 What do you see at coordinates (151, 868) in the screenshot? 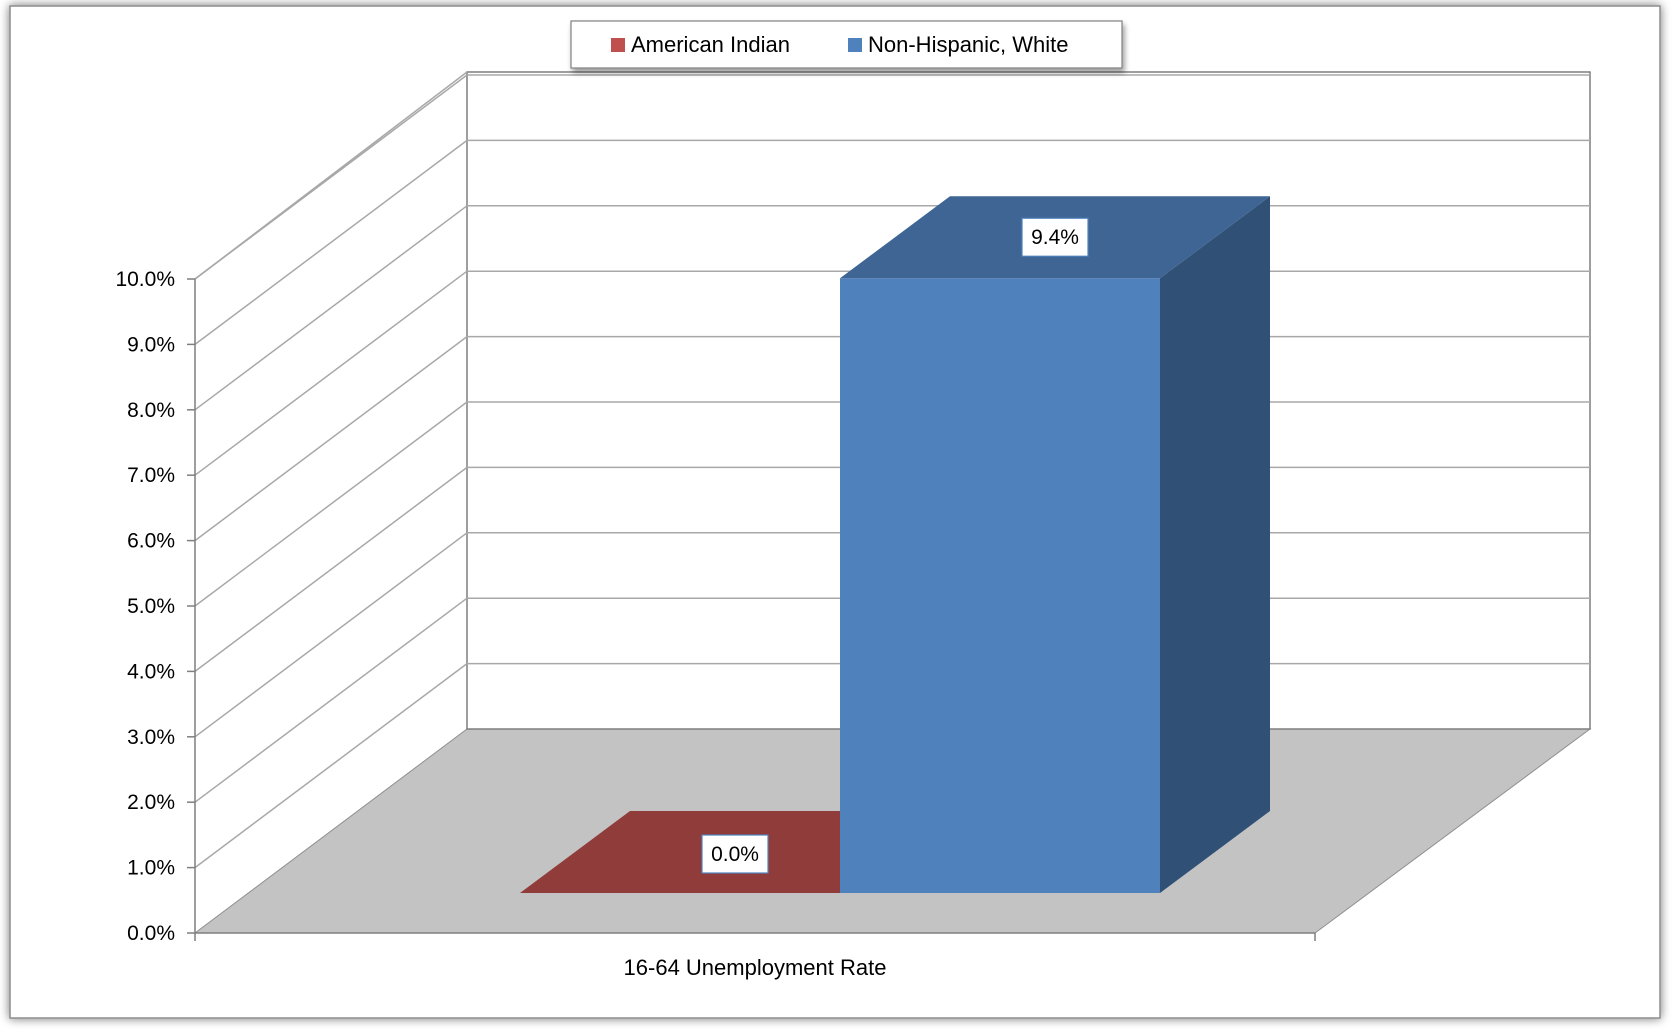
I see `y-tick-label: 1.0%` at bounding box center [151, 868].